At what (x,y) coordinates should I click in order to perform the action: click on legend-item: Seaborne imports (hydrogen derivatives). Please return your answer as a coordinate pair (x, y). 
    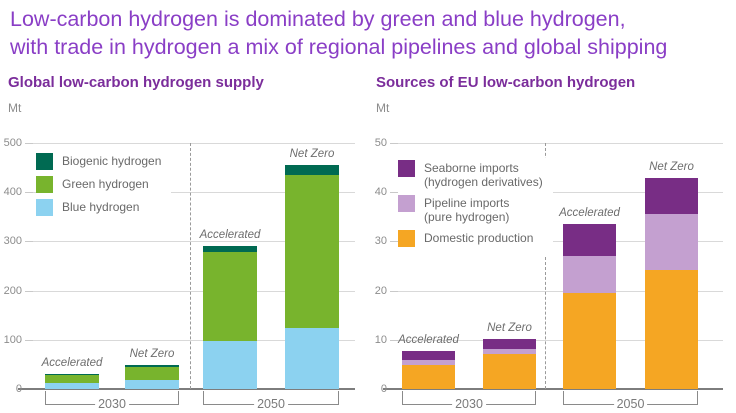
    Looking at the image, I should click on (470, 174).